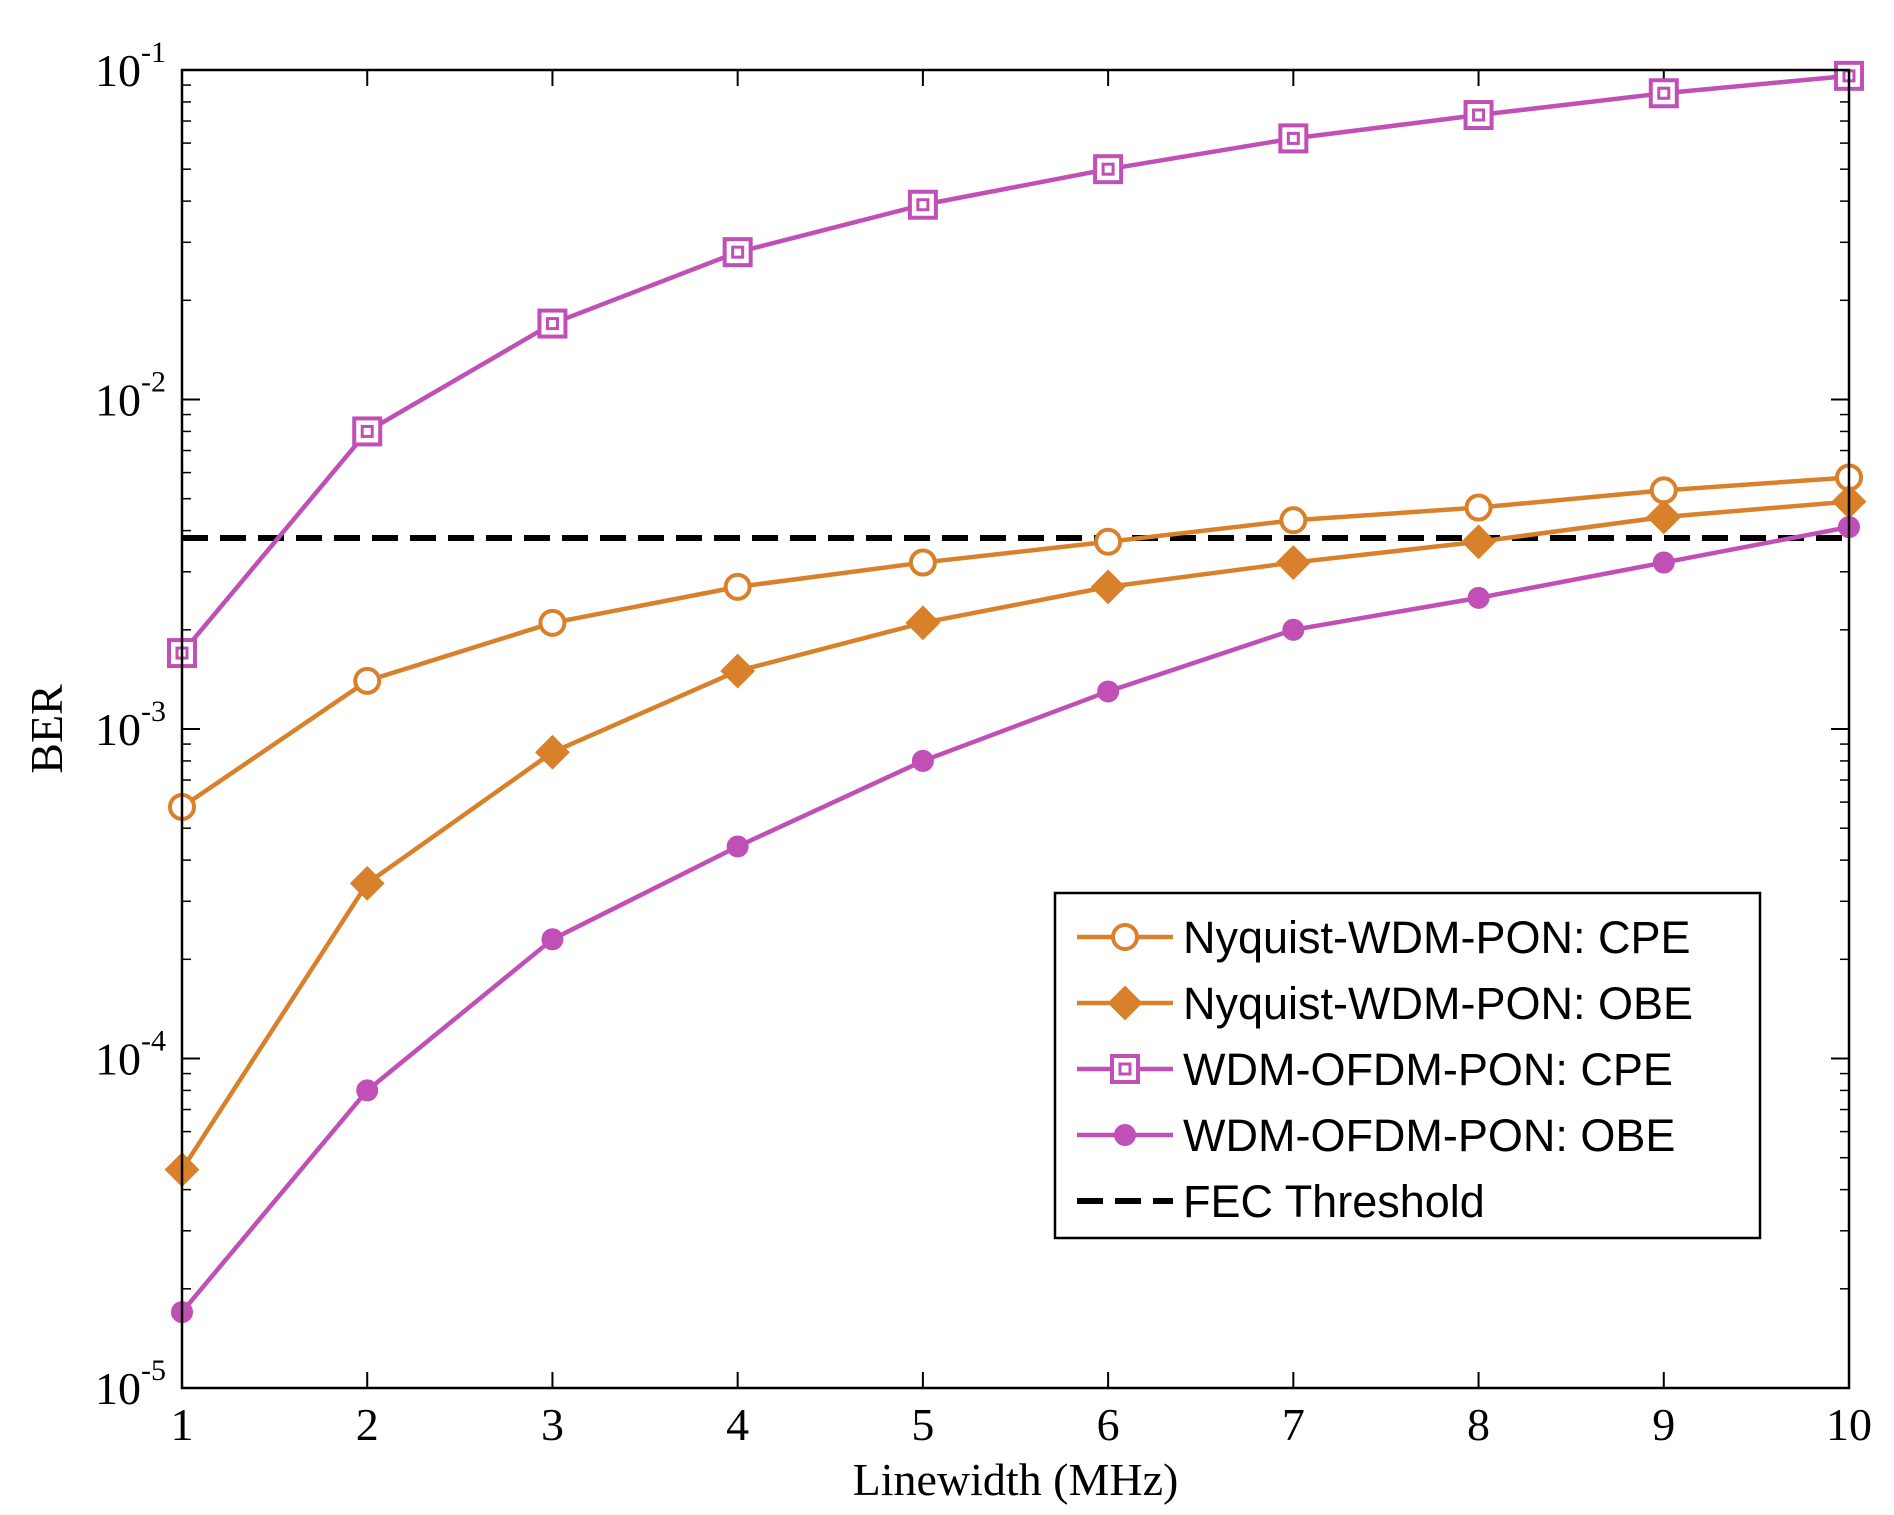  Describe the element at coordinates (367, 1424) in the screenshot. I see `x-tick-label: 2` at that location.